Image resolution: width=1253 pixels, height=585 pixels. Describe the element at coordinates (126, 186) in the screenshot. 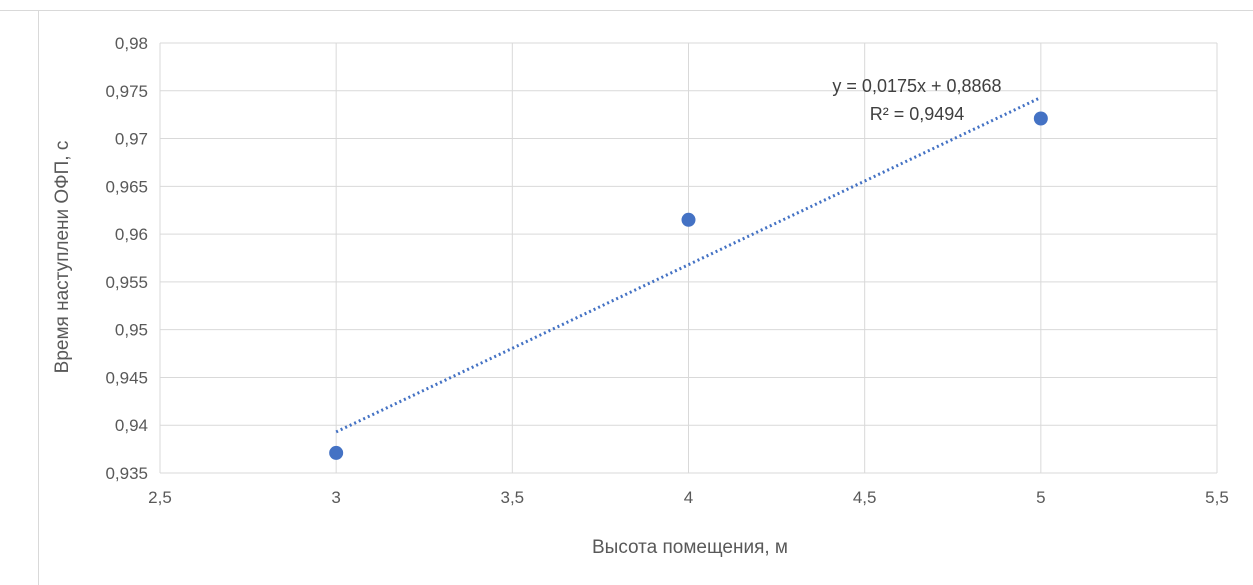

I see `y-tick-label: 0,965` at that location.